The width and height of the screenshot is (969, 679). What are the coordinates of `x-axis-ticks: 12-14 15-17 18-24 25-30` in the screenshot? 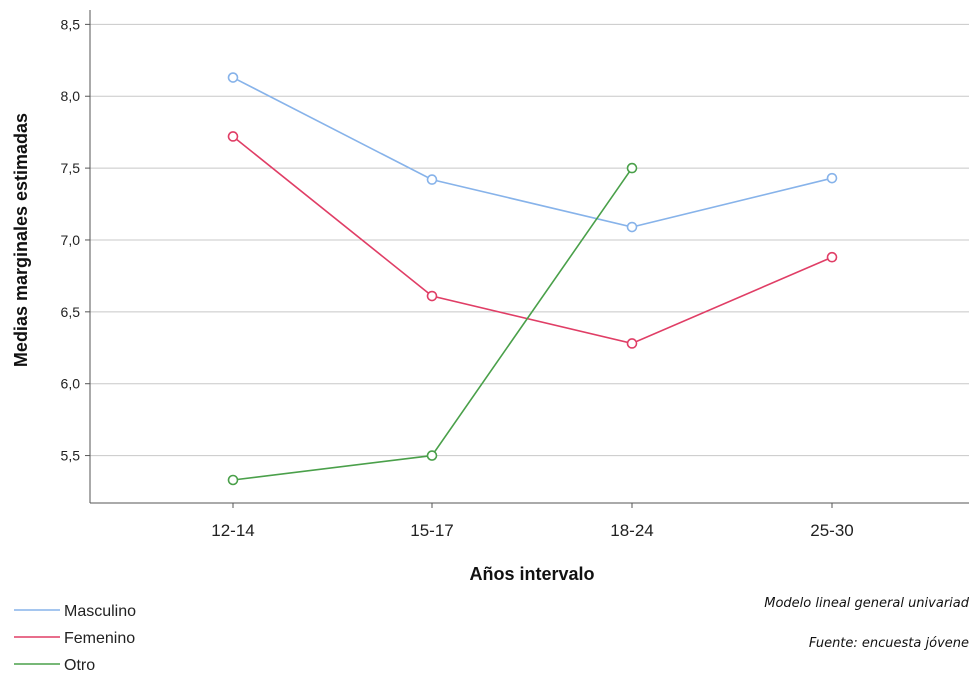 It's located at (532, 521).